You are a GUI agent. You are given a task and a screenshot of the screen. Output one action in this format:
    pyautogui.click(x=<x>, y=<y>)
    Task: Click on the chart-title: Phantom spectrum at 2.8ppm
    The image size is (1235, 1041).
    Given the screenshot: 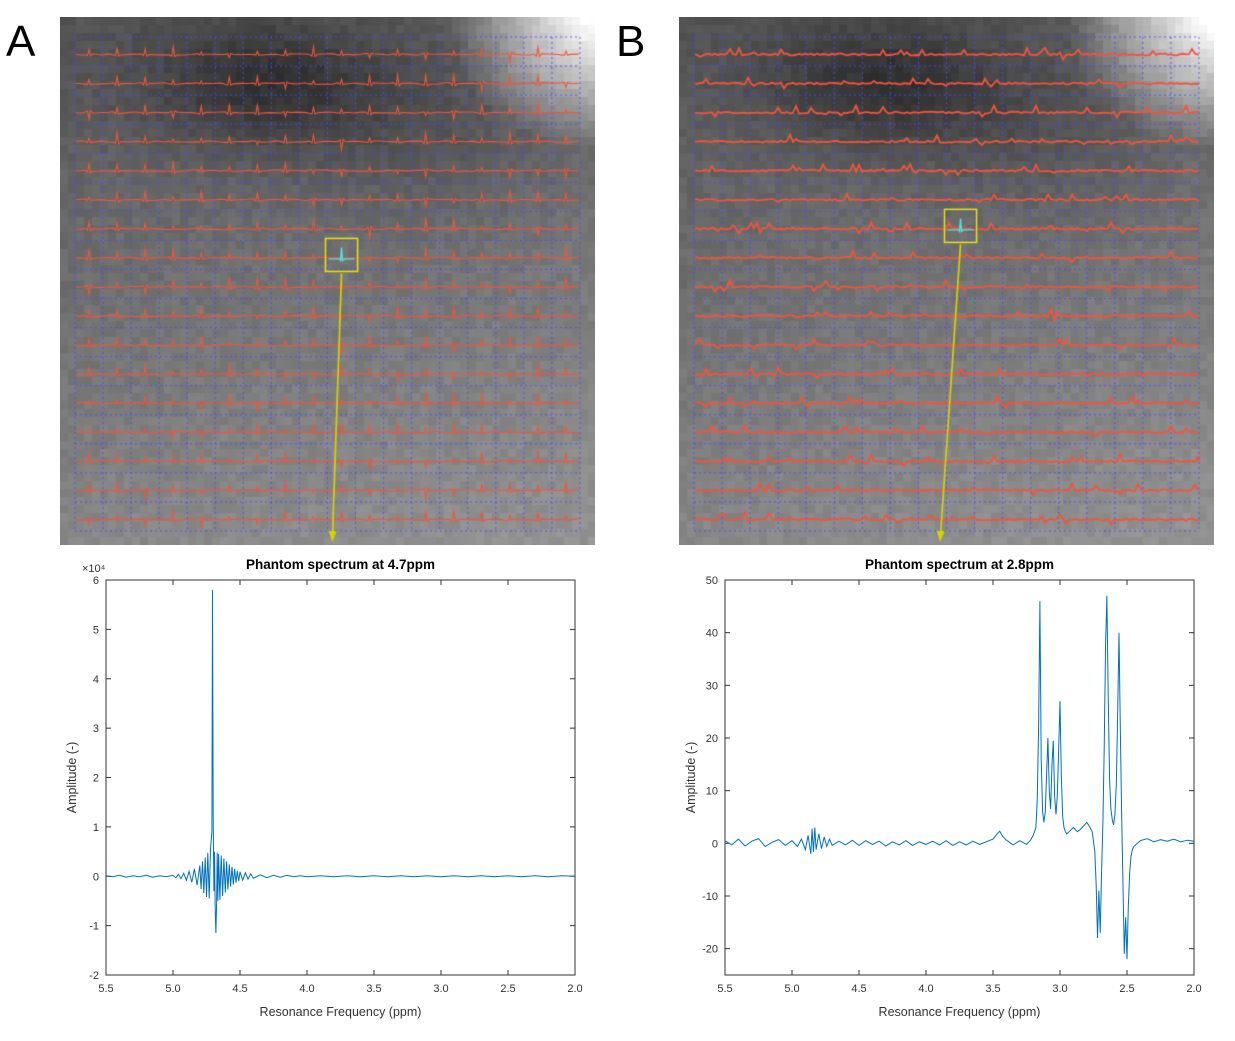 What is the action you would take?
    pyautogui.click(x=959, y=564)
    